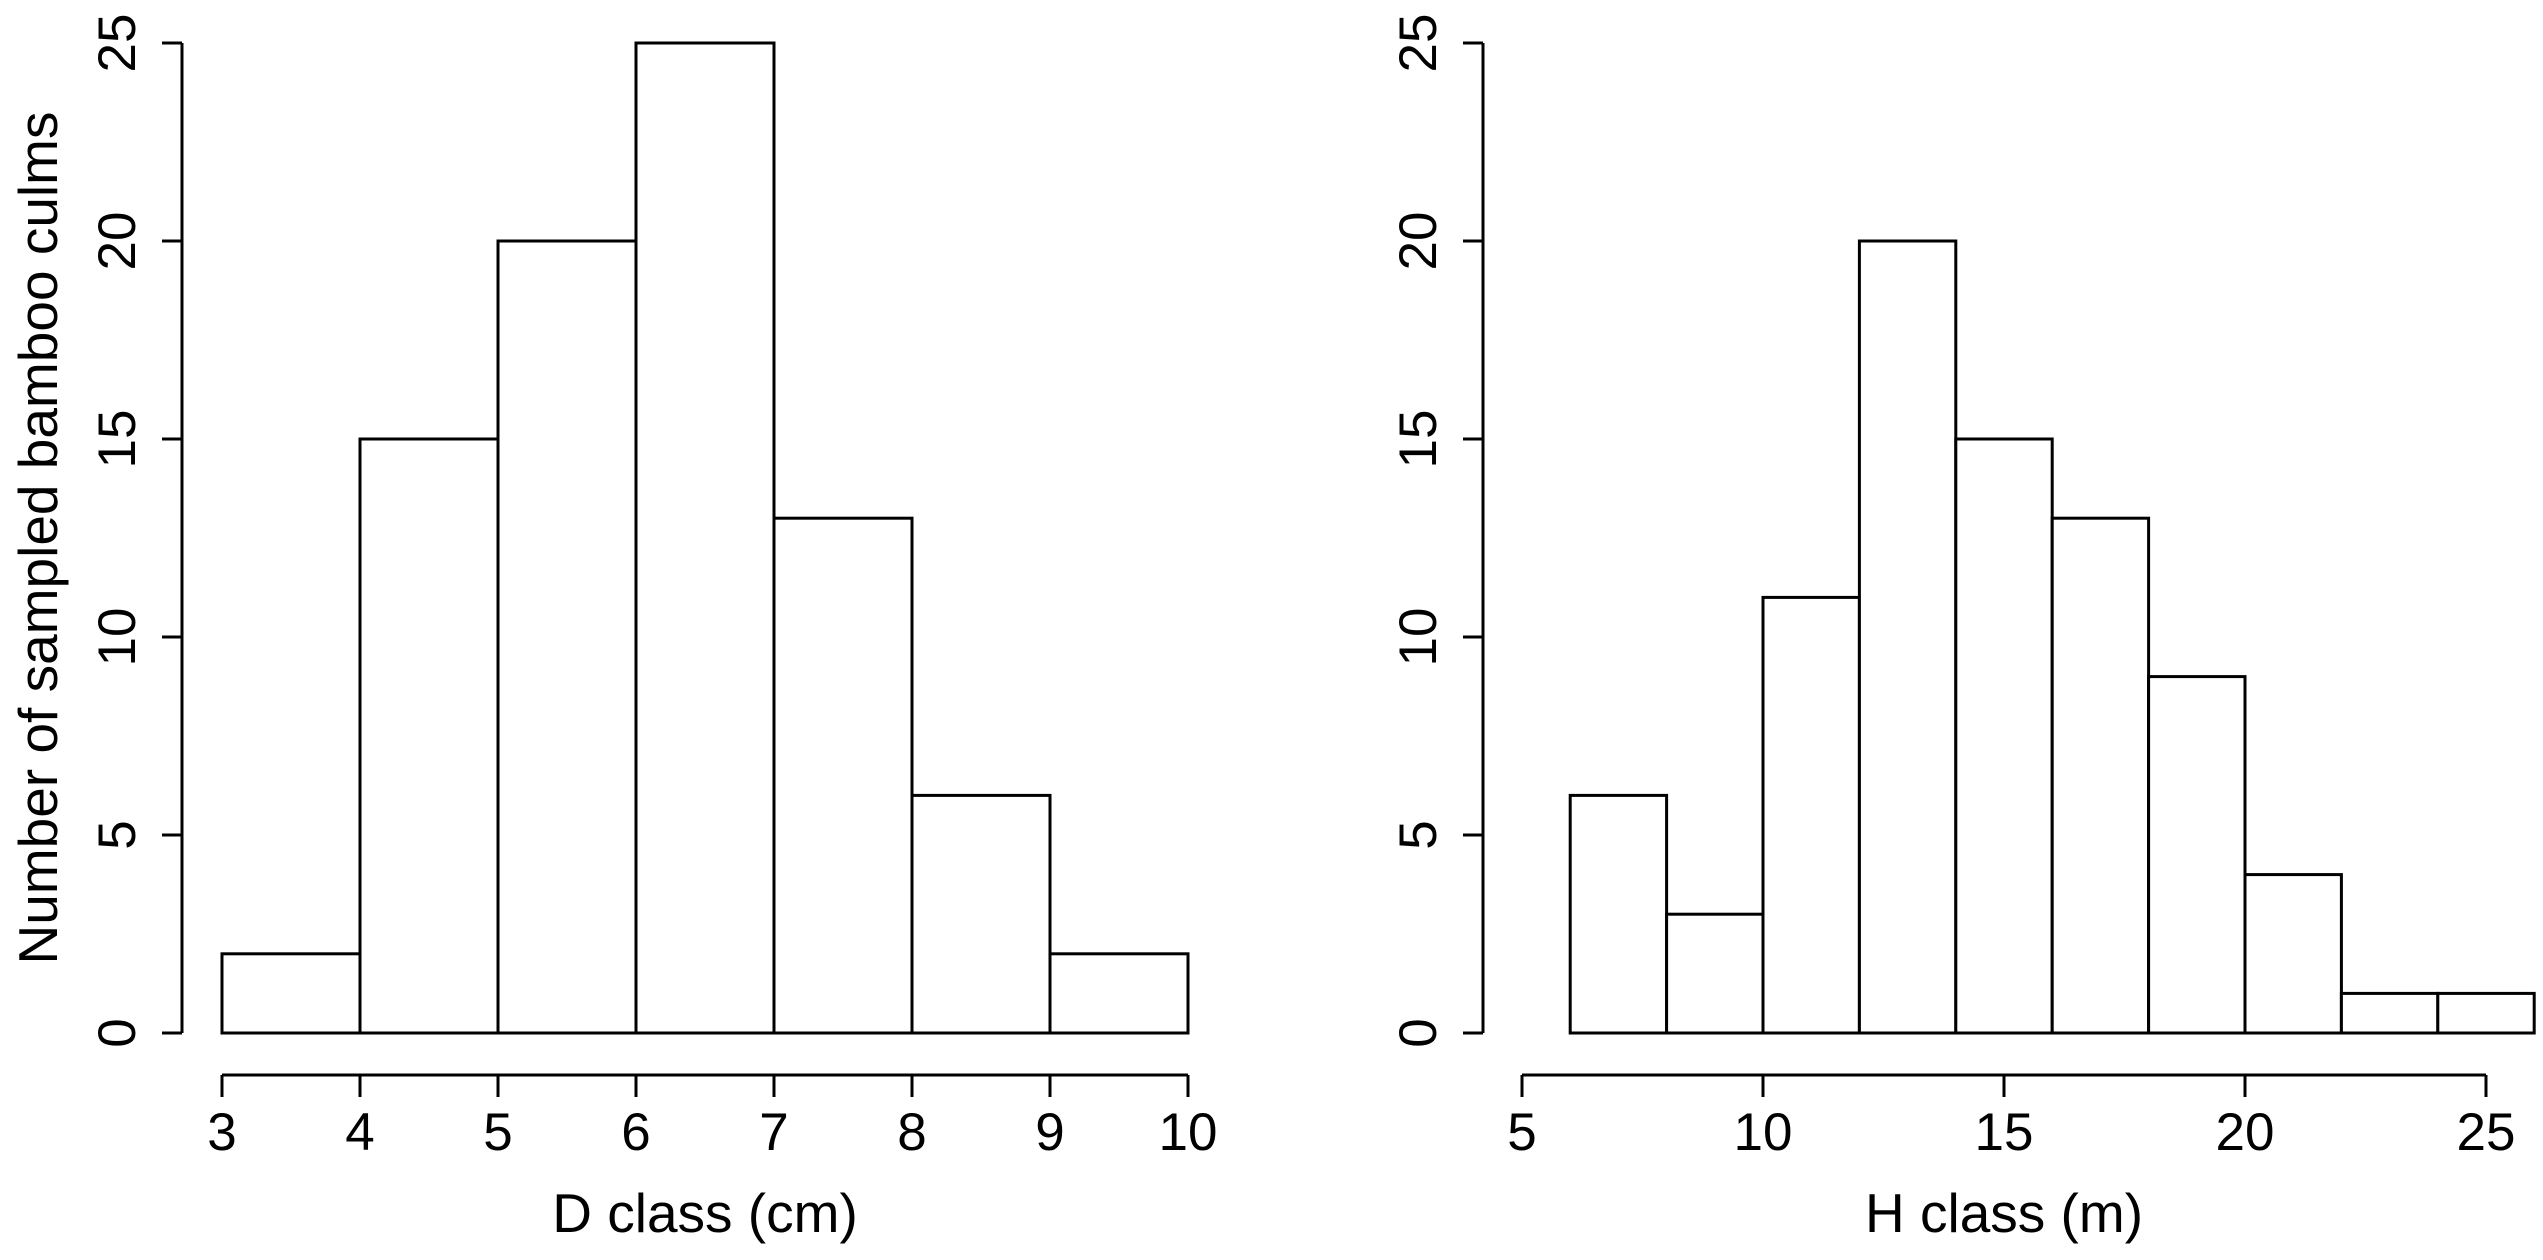 This screenshot has width=2543, height=1260. Describe the element at coordinates (705, 1213) in the screenshot. I see `left-x-axis-title: D class (cm)` at that location.